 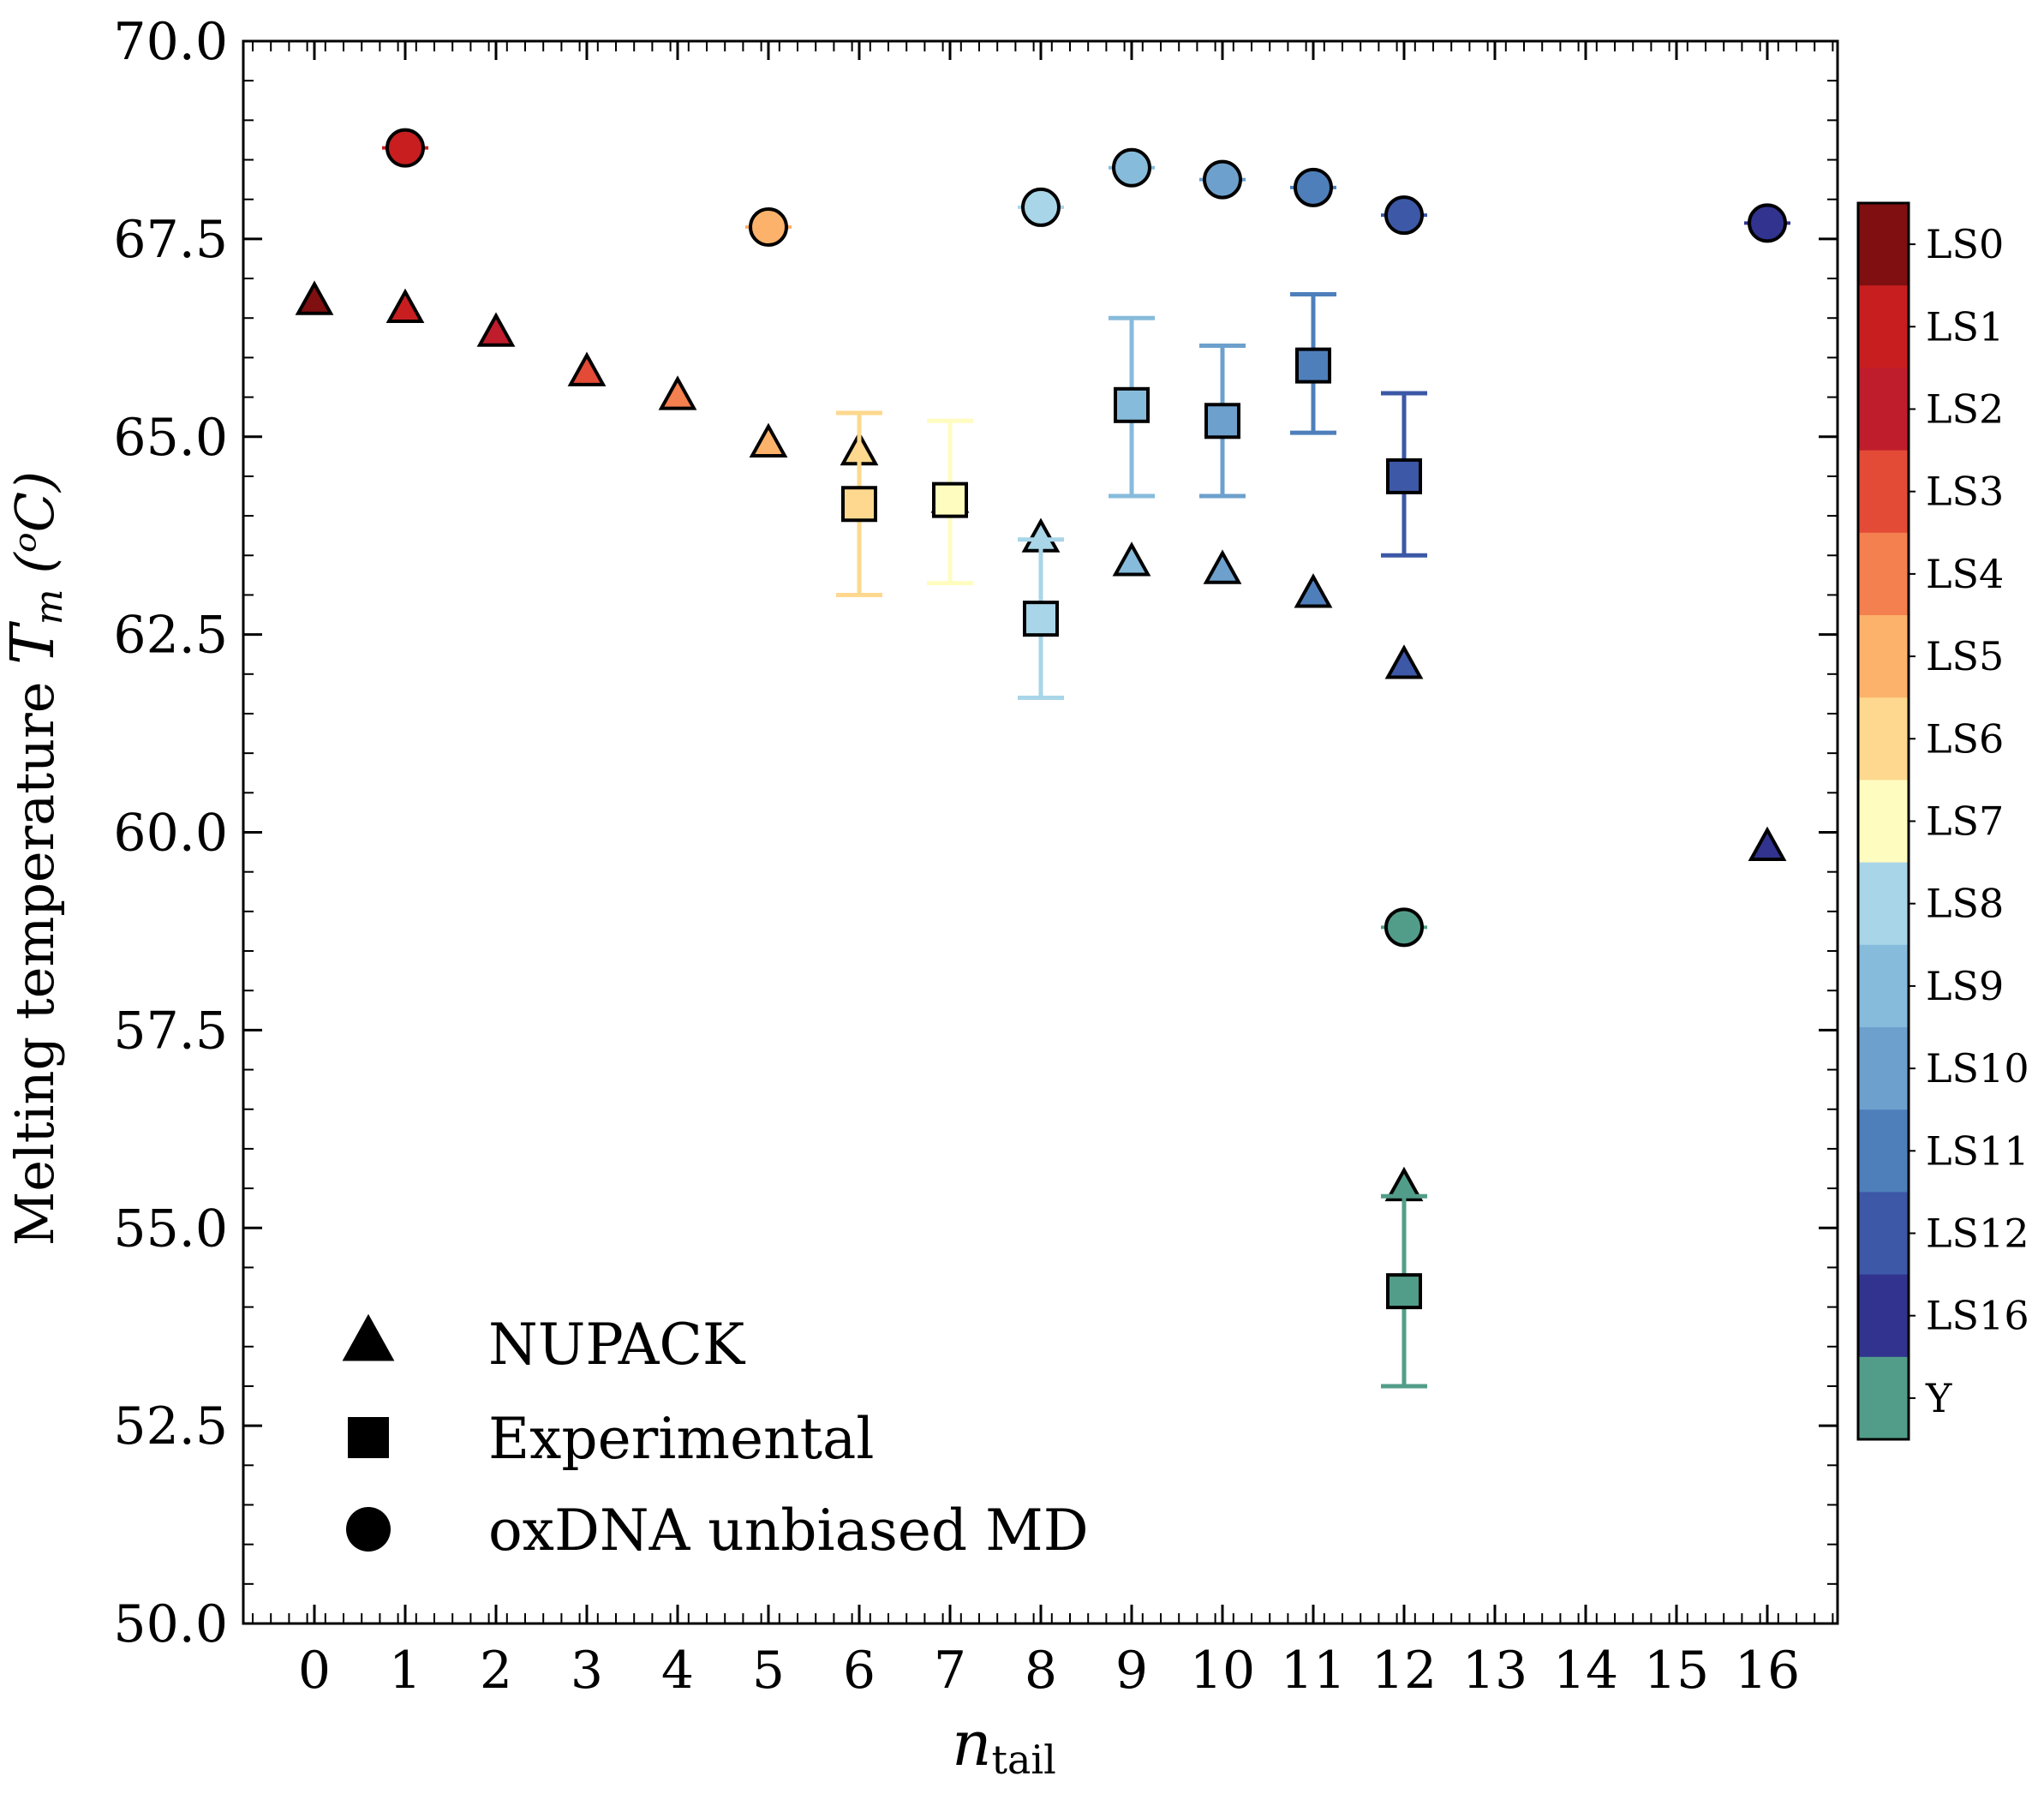 I want to click on x-tick-label: 16, so click(x=1767, y=1671).